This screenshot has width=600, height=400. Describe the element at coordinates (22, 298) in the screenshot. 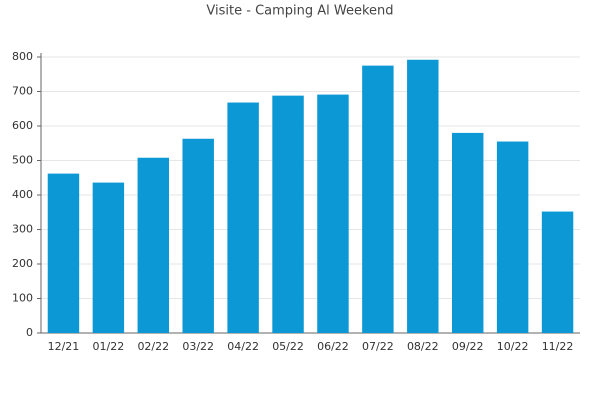

I see `y-tick-label: 100` at that location.